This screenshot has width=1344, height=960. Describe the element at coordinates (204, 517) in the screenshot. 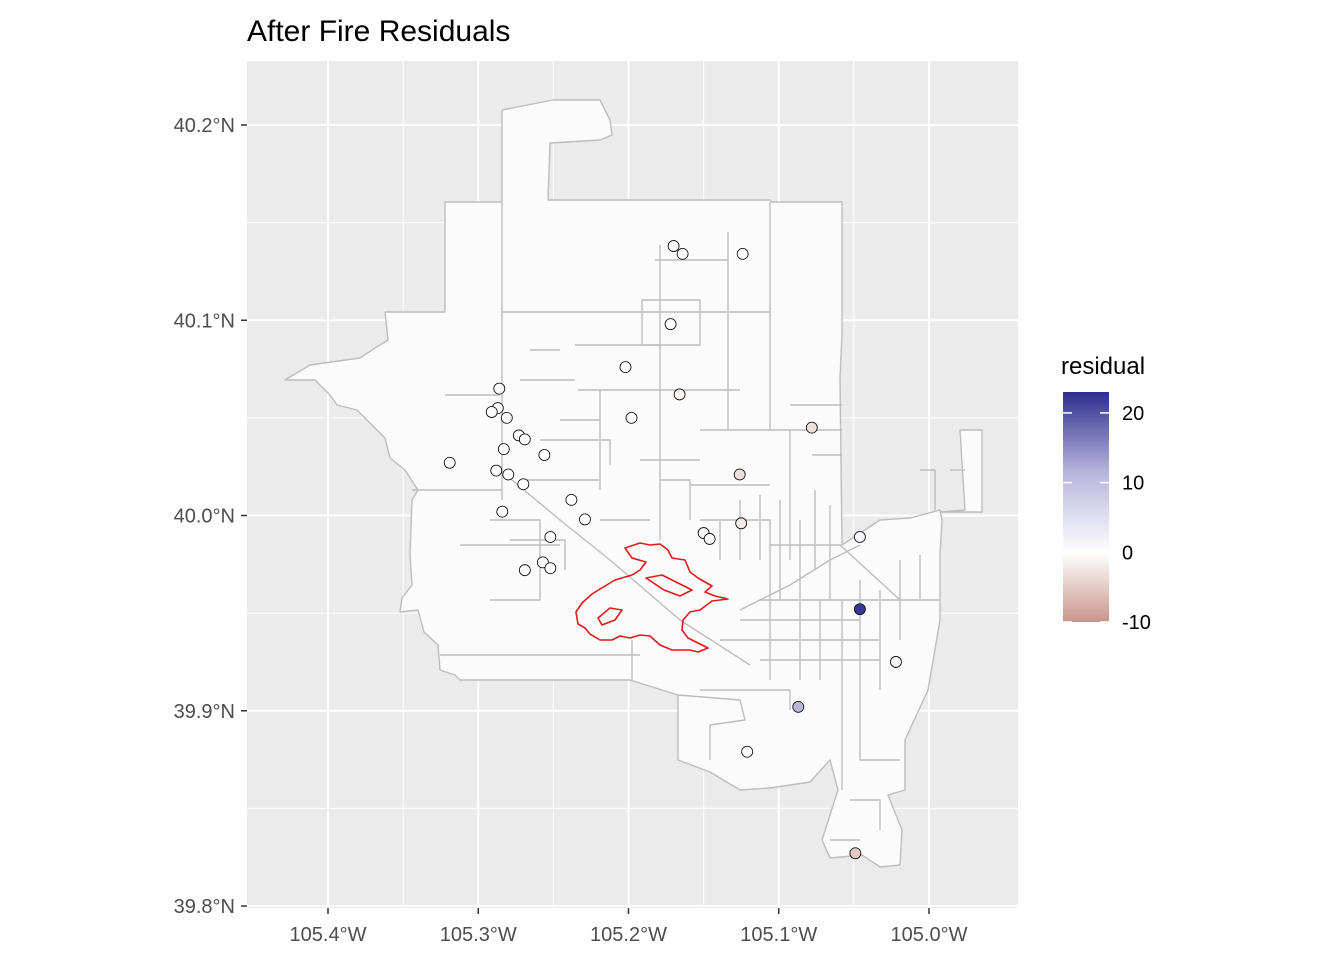

I see `y-tick-label: 40.0°N` at that location.